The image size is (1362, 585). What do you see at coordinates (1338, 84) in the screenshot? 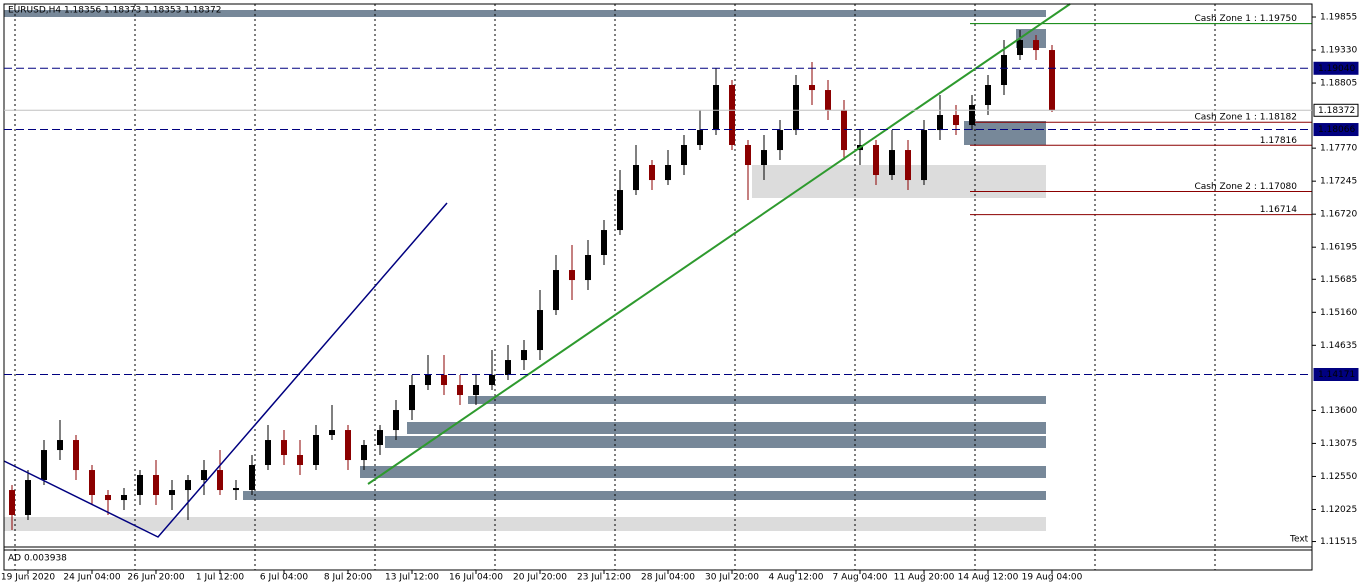
I see `y-tick-label: 1.18805` at bounding box center [1338, 84].